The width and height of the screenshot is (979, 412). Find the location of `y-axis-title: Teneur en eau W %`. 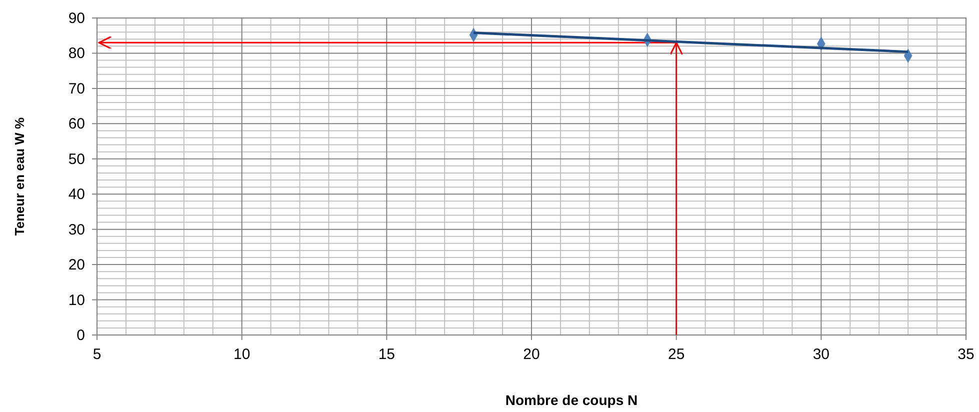

y-axis-title: Teneur en eau W % is located at coordinates (19, 176).